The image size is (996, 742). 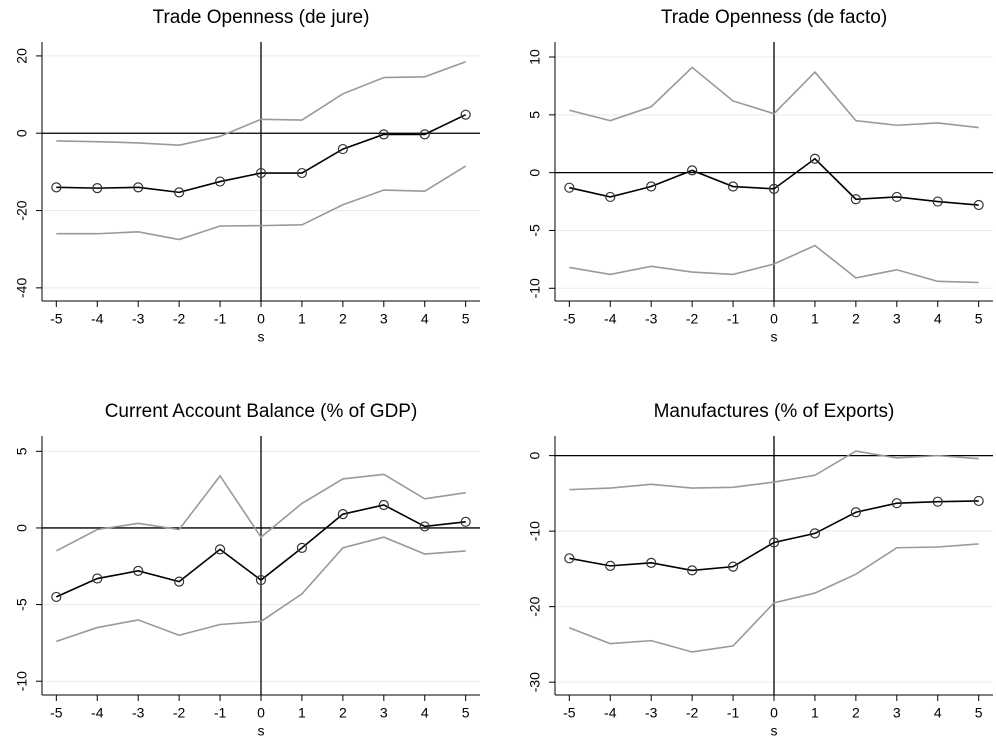 I want to click on y-tick-label: -40, so click(x=22, y=288).